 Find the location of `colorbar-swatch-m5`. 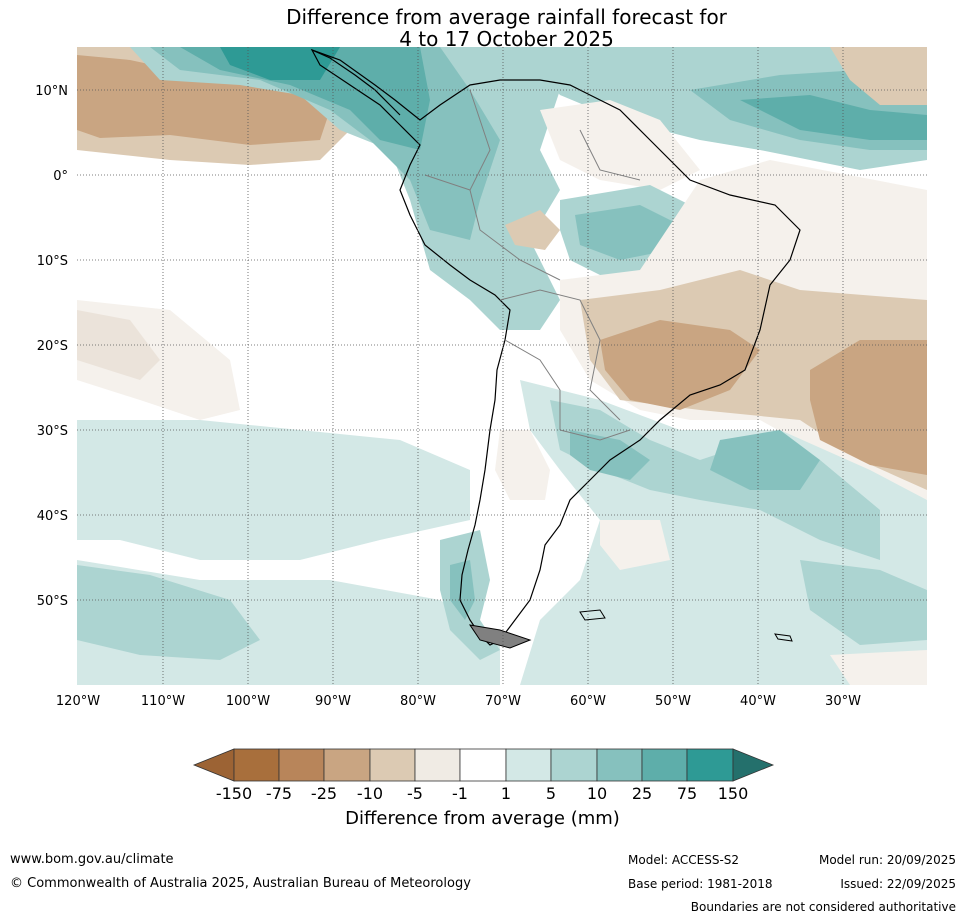

colorbar-swatch-m5 is located at coordinates (437, 765).